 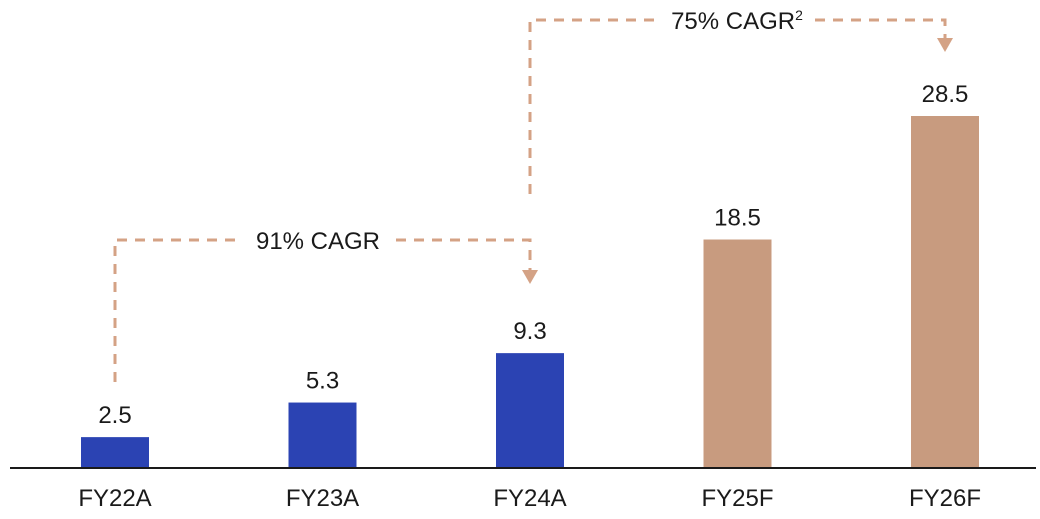 I want to click on x-tick-labels: FY22A FY23A FY24A FY25F FY26F, so click(x=529, y=498).